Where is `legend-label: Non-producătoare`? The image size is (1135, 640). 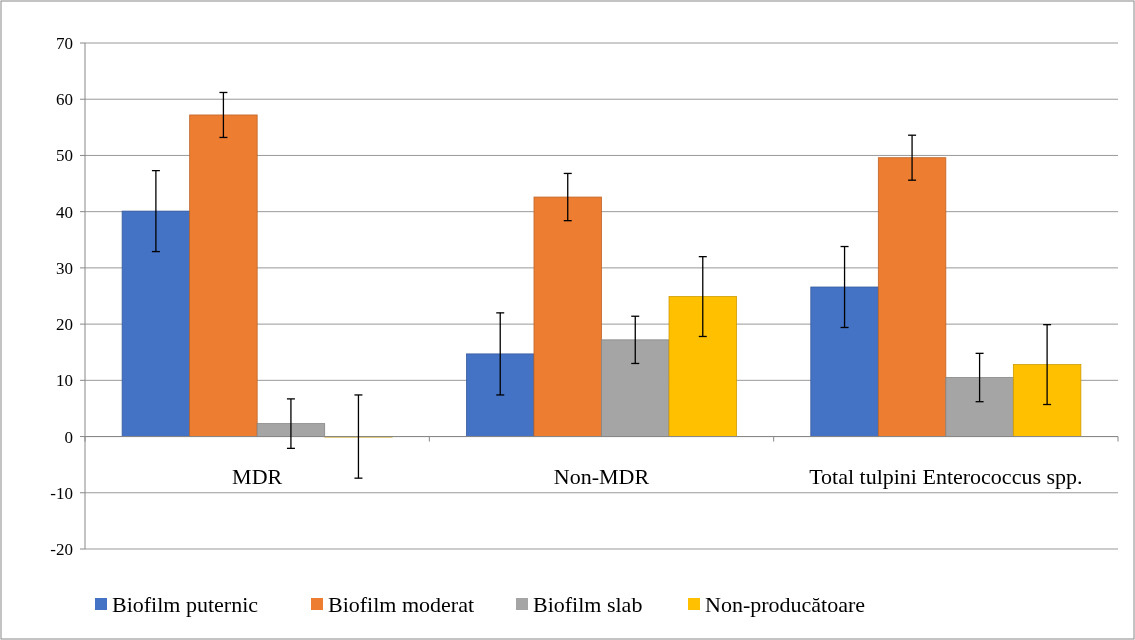 legend-label: Non-producătoare is located at coordinates (785, 604).